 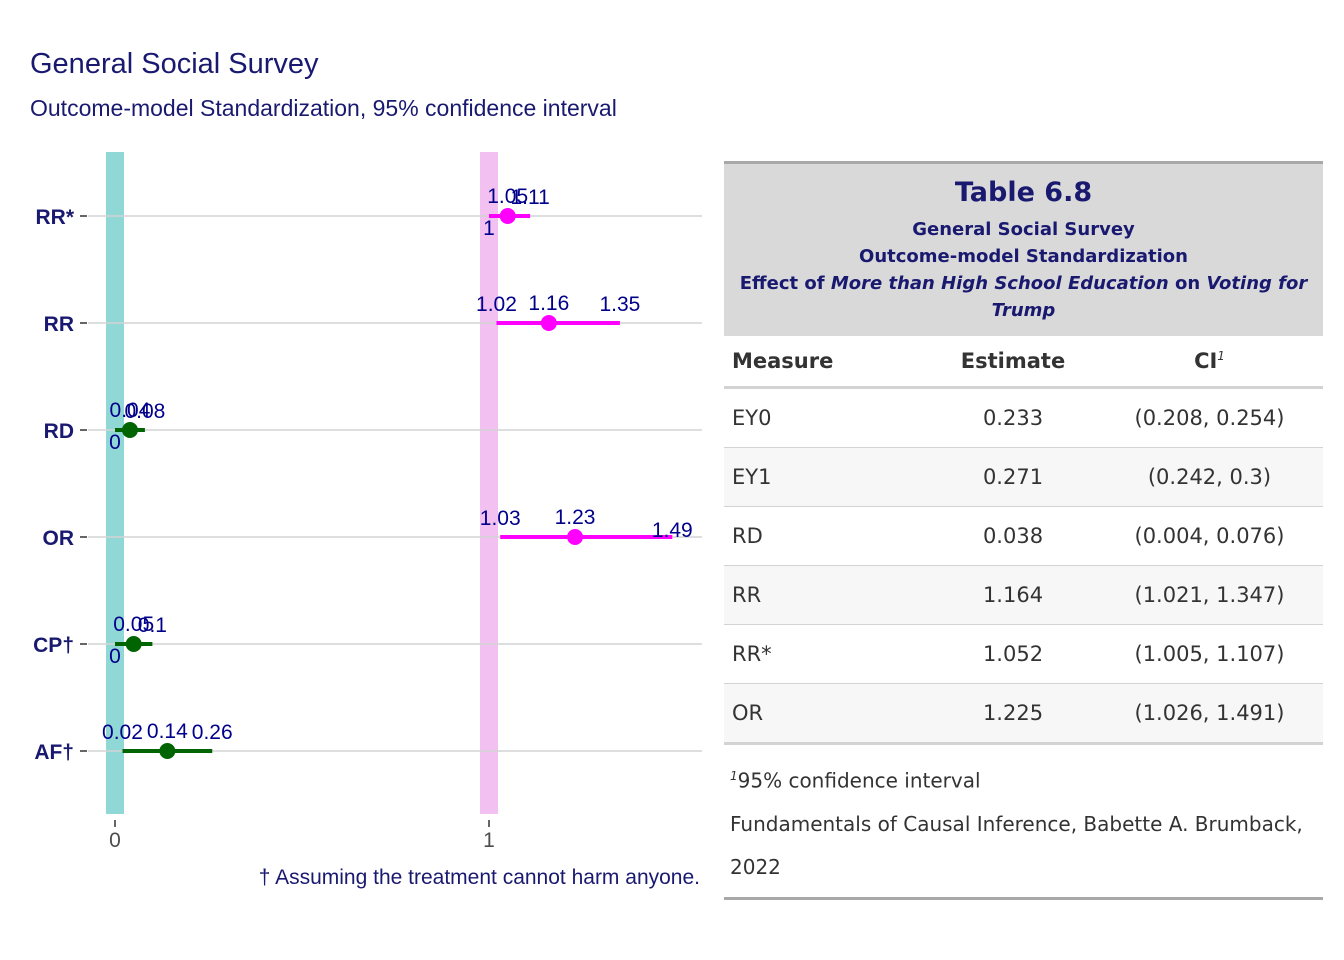 What do you see at coordinates (1023, 256) in the screenshot?
I see `table-subtitle-line2: Outcome-model Standardization` at bounding box center [1023, 256].